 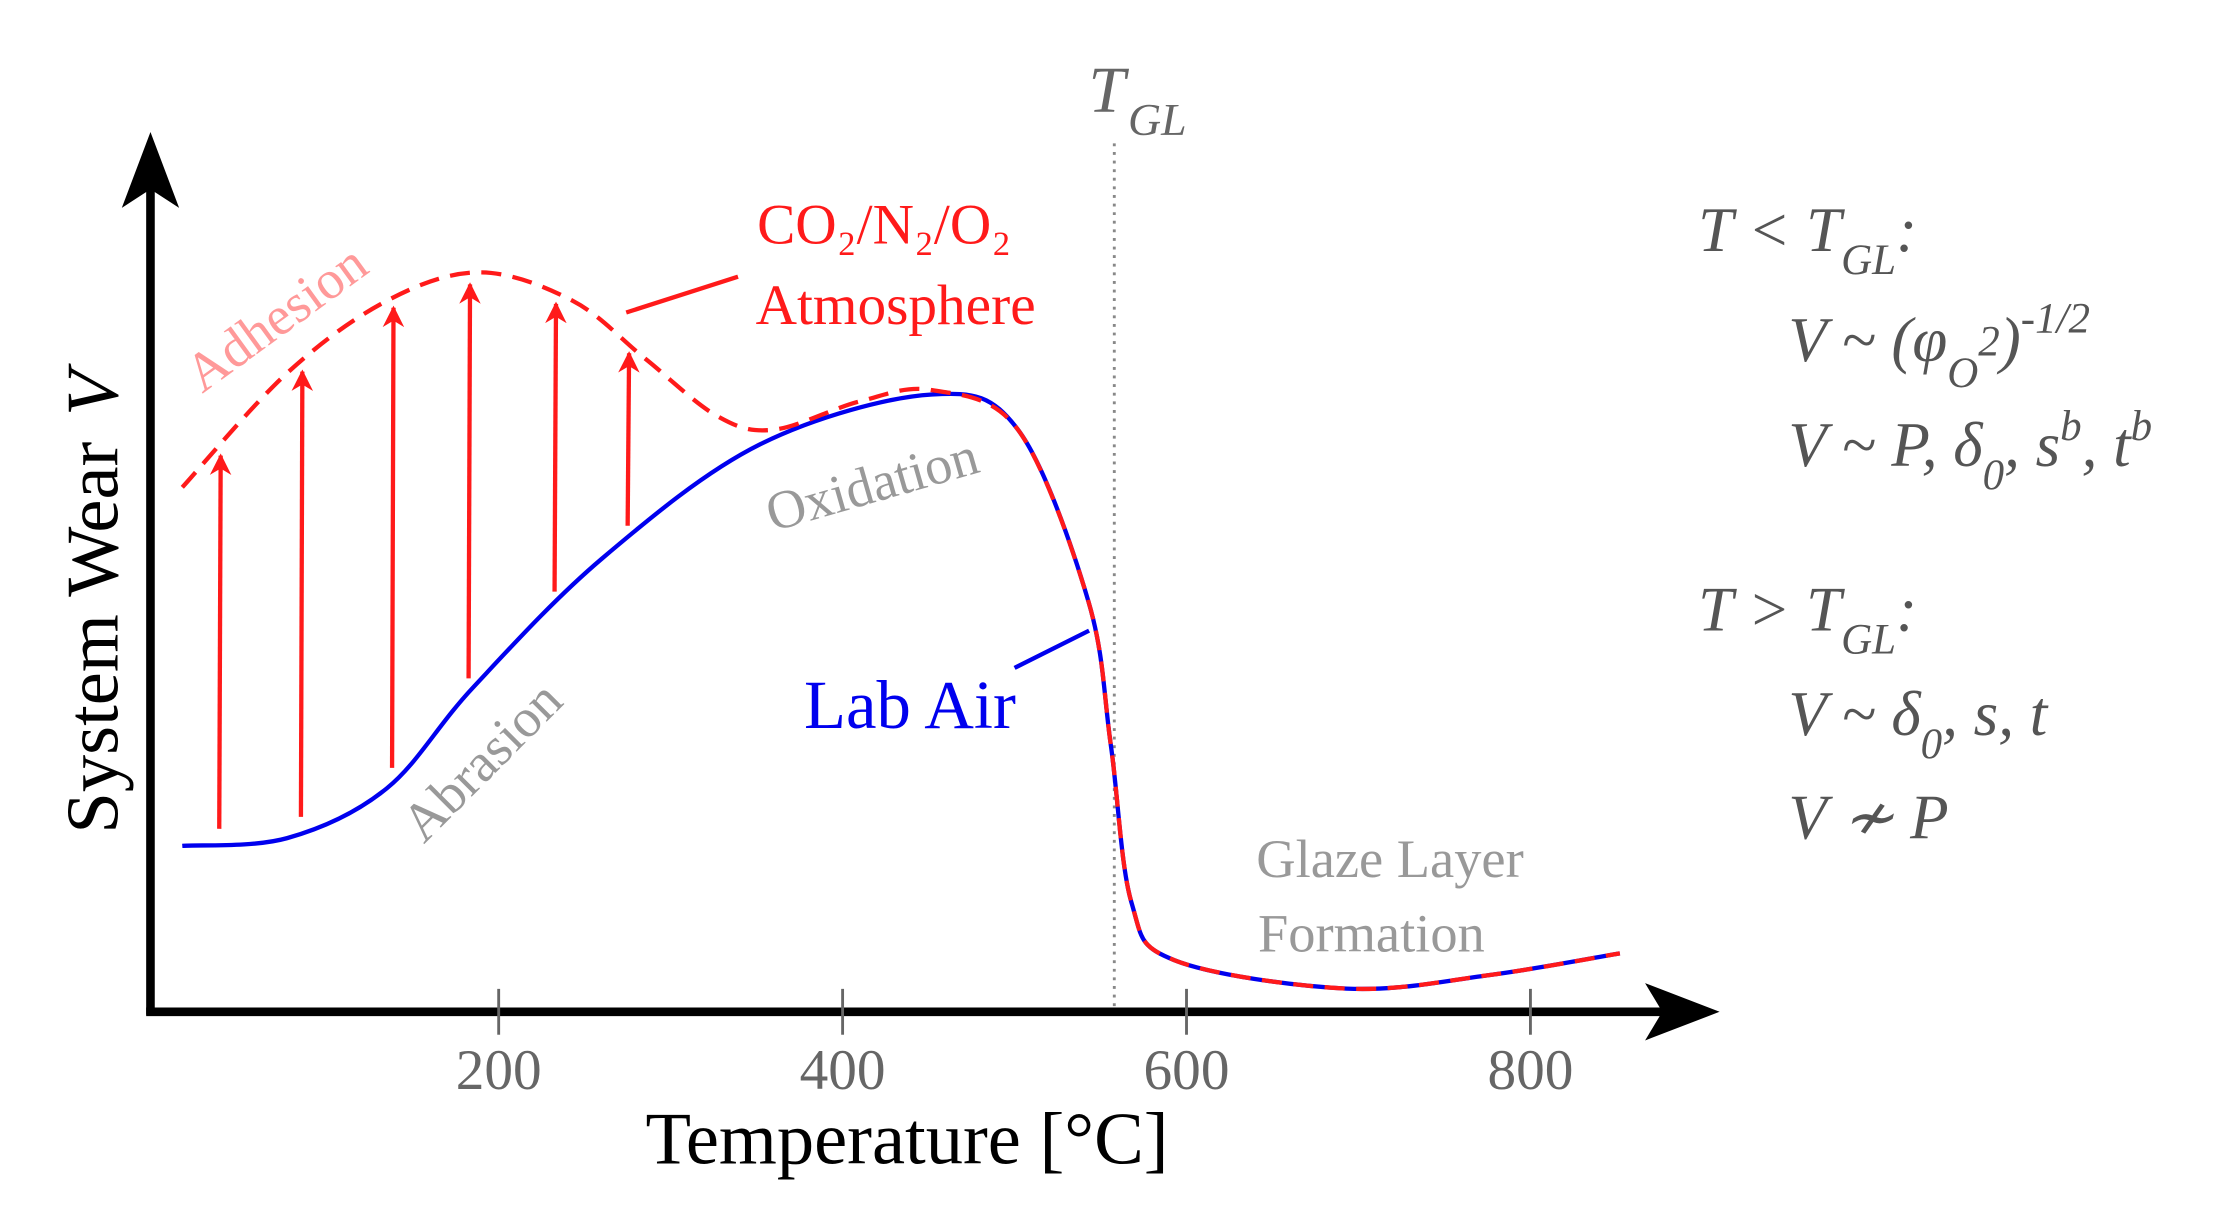 What do you see at coordinates (275, 318) in the screenshot?
I see `adhesion-label: Adhesion` at bounding box center [275, 318].